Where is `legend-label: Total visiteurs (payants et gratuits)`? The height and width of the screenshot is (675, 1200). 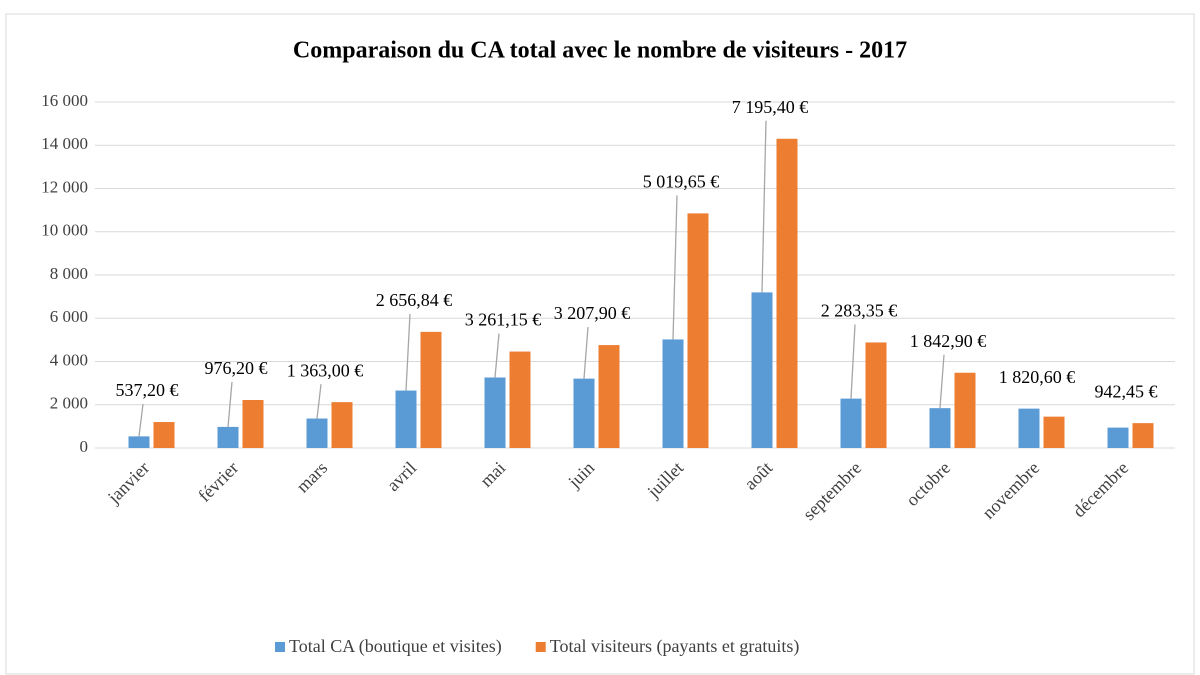 legend-label: Total visiteurs (payants et gratuits) is located at coordinates (675, 646).